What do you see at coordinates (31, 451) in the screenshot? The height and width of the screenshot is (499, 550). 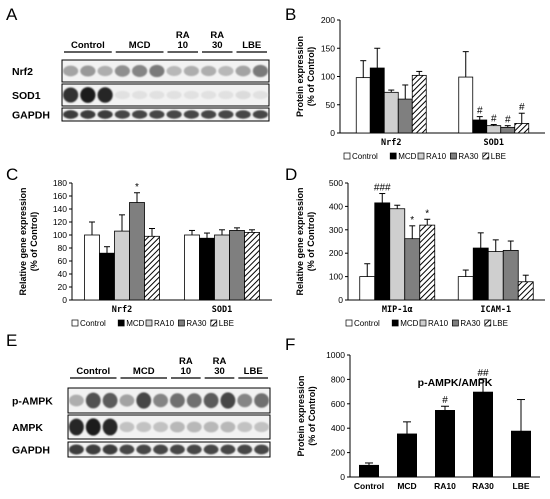 I see `blot-row-label-gapdh: GAPDH` at bounding box center [31, 451].